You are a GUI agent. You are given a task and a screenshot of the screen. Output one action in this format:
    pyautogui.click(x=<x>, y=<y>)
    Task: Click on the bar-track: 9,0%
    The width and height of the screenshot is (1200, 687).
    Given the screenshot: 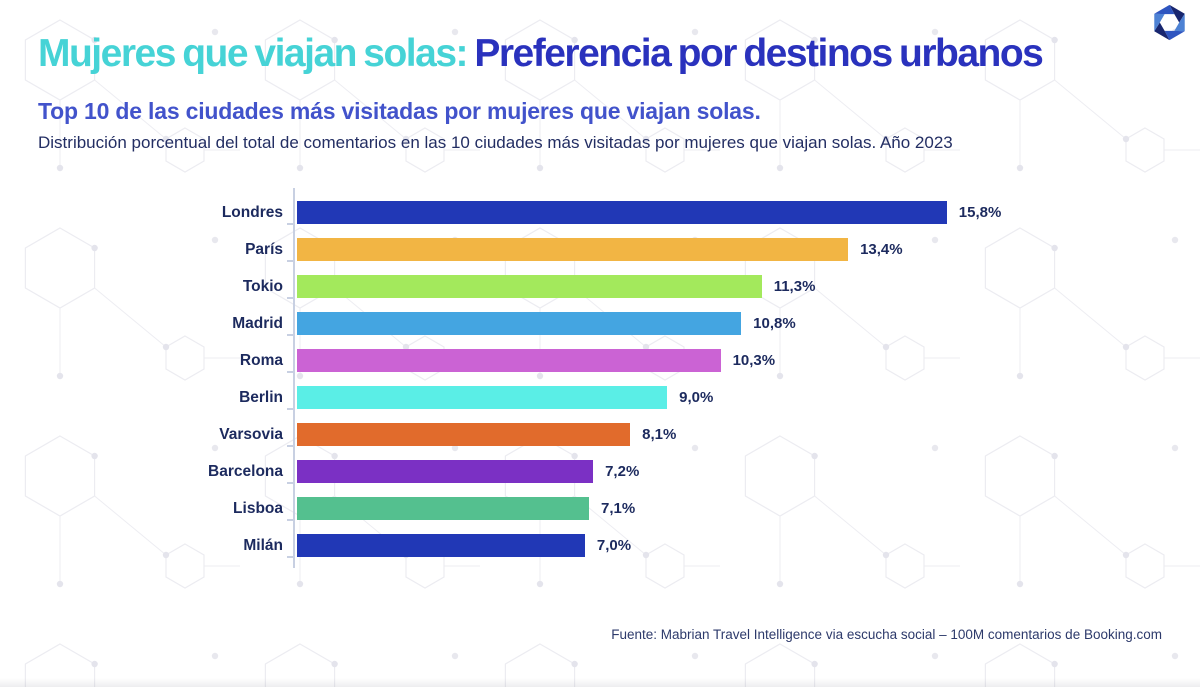 What is the action you would take?
    pyautogui.click(x=626, y=397)
    